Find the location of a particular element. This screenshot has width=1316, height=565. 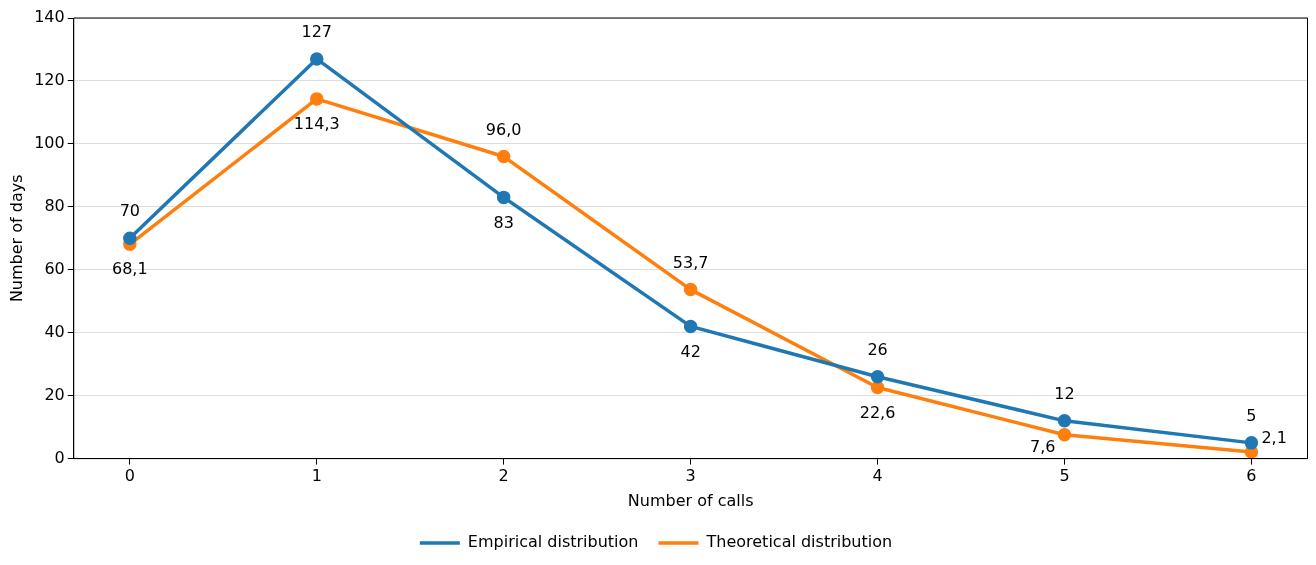

data-label: 5 is located at coordinates (1251, 416).